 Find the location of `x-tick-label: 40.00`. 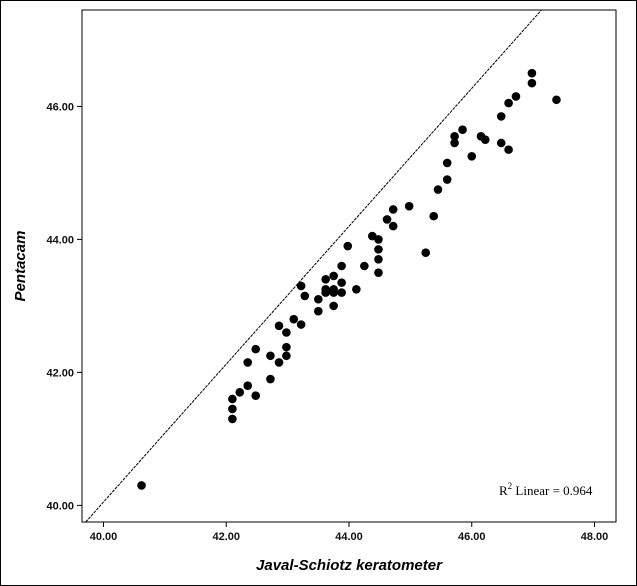

x-tick-label: 40.00 is located at coordinates (104, 537).